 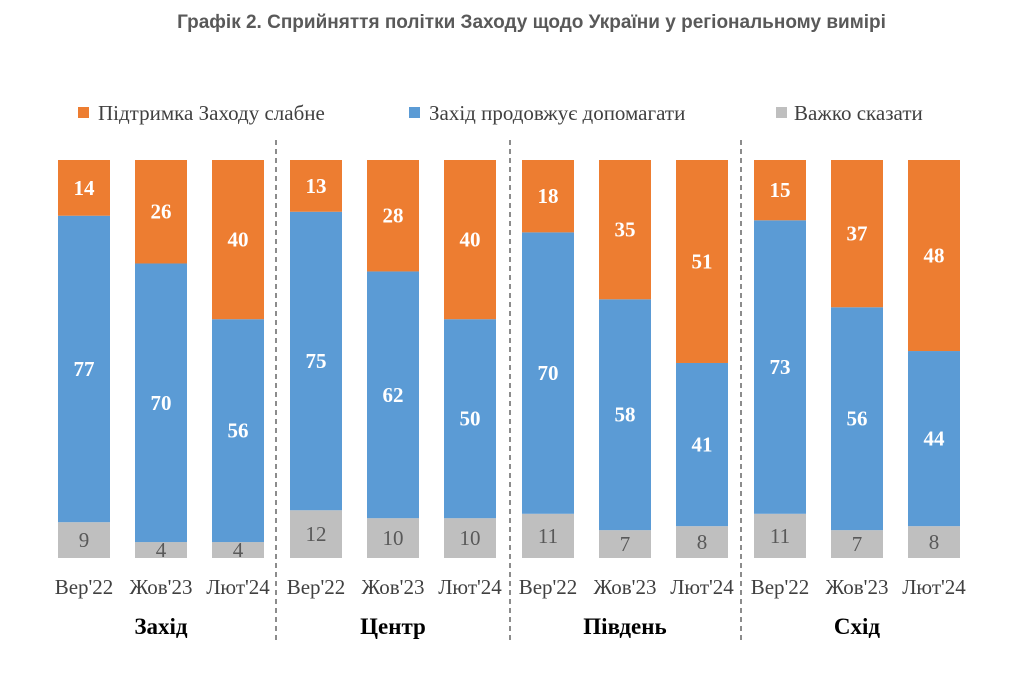 I want to click on bar-segment-g1-c1-s3, so click(x=84, y=188).